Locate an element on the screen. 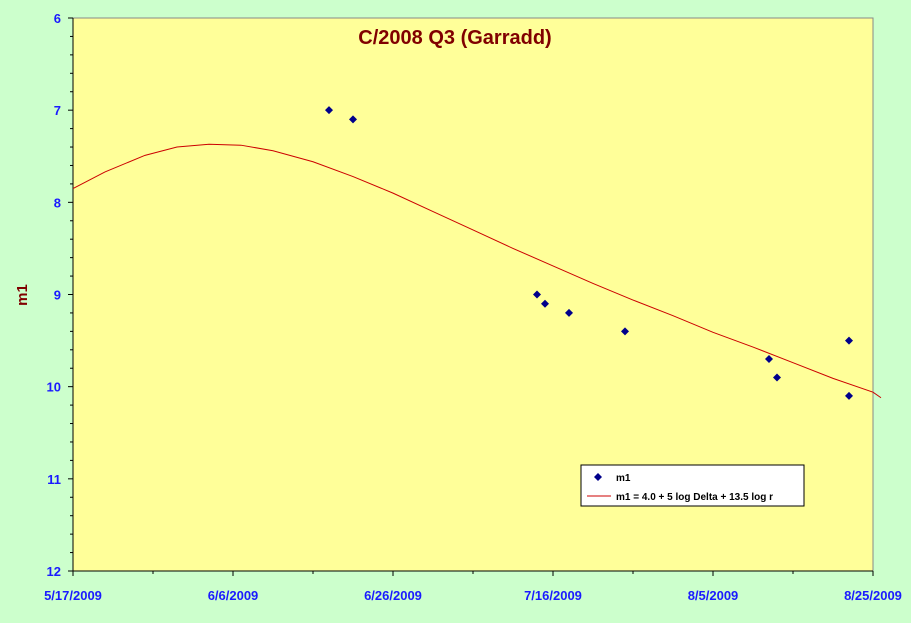 The image size is (911, 623). y-tick-label: 12 is located at coordinates (54, 571).